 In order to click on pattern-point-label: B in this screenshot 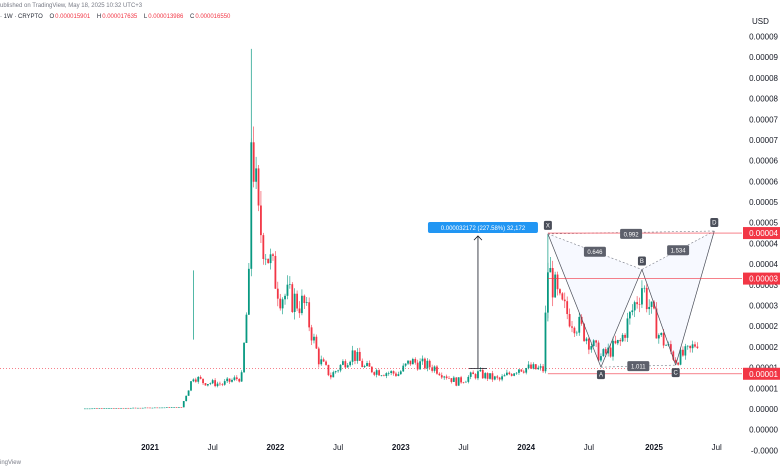, I will do `click(642, 262)`.